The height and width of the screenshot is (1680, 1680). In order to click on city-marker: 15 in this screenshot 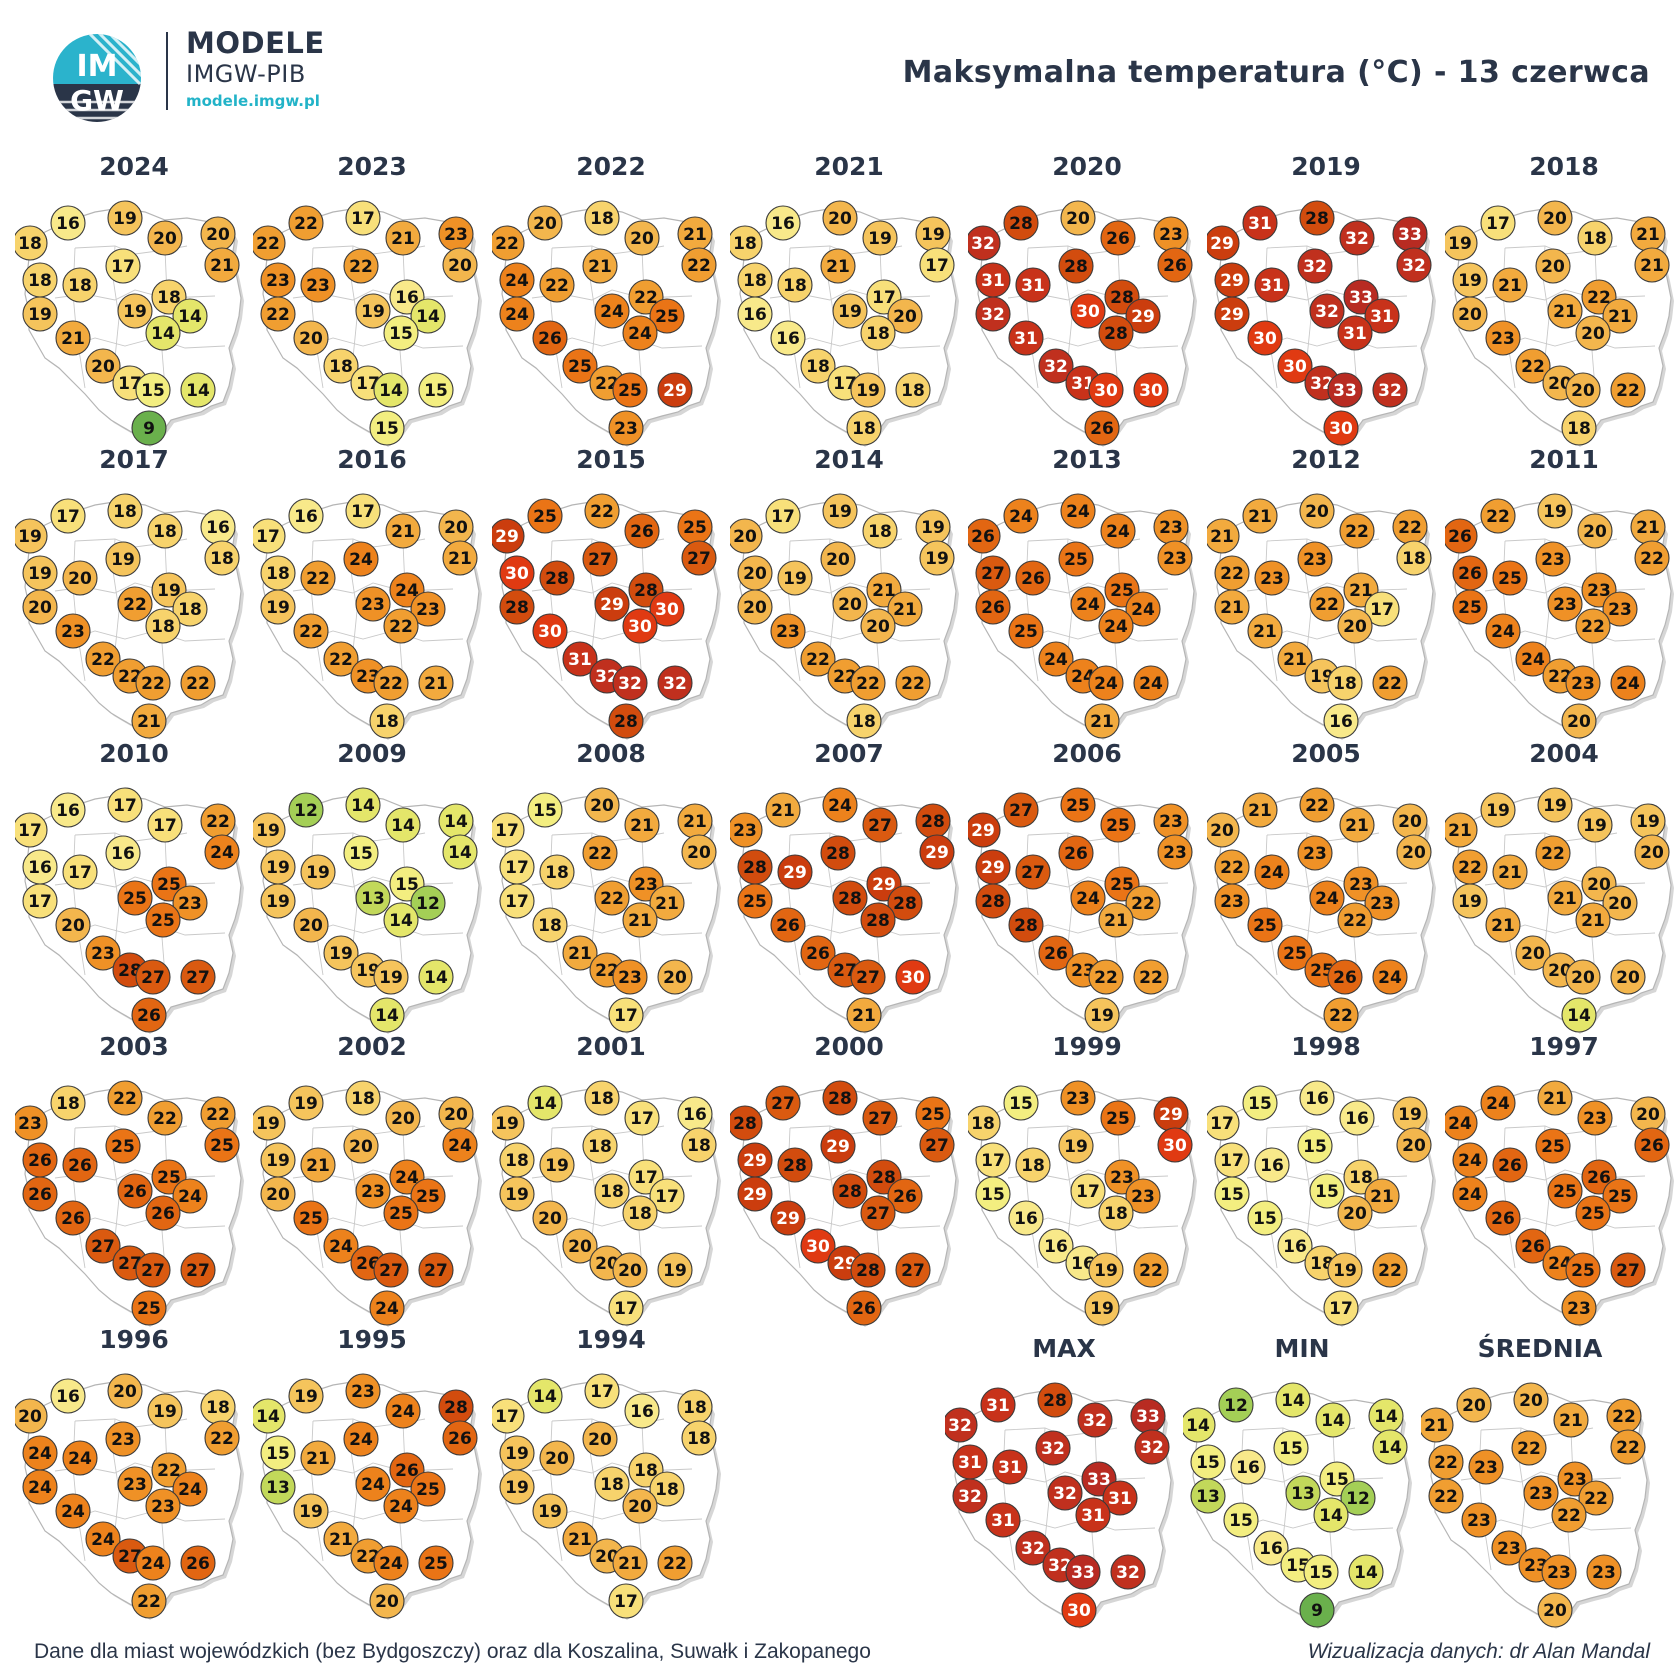, I will do `click(153, 390)`.